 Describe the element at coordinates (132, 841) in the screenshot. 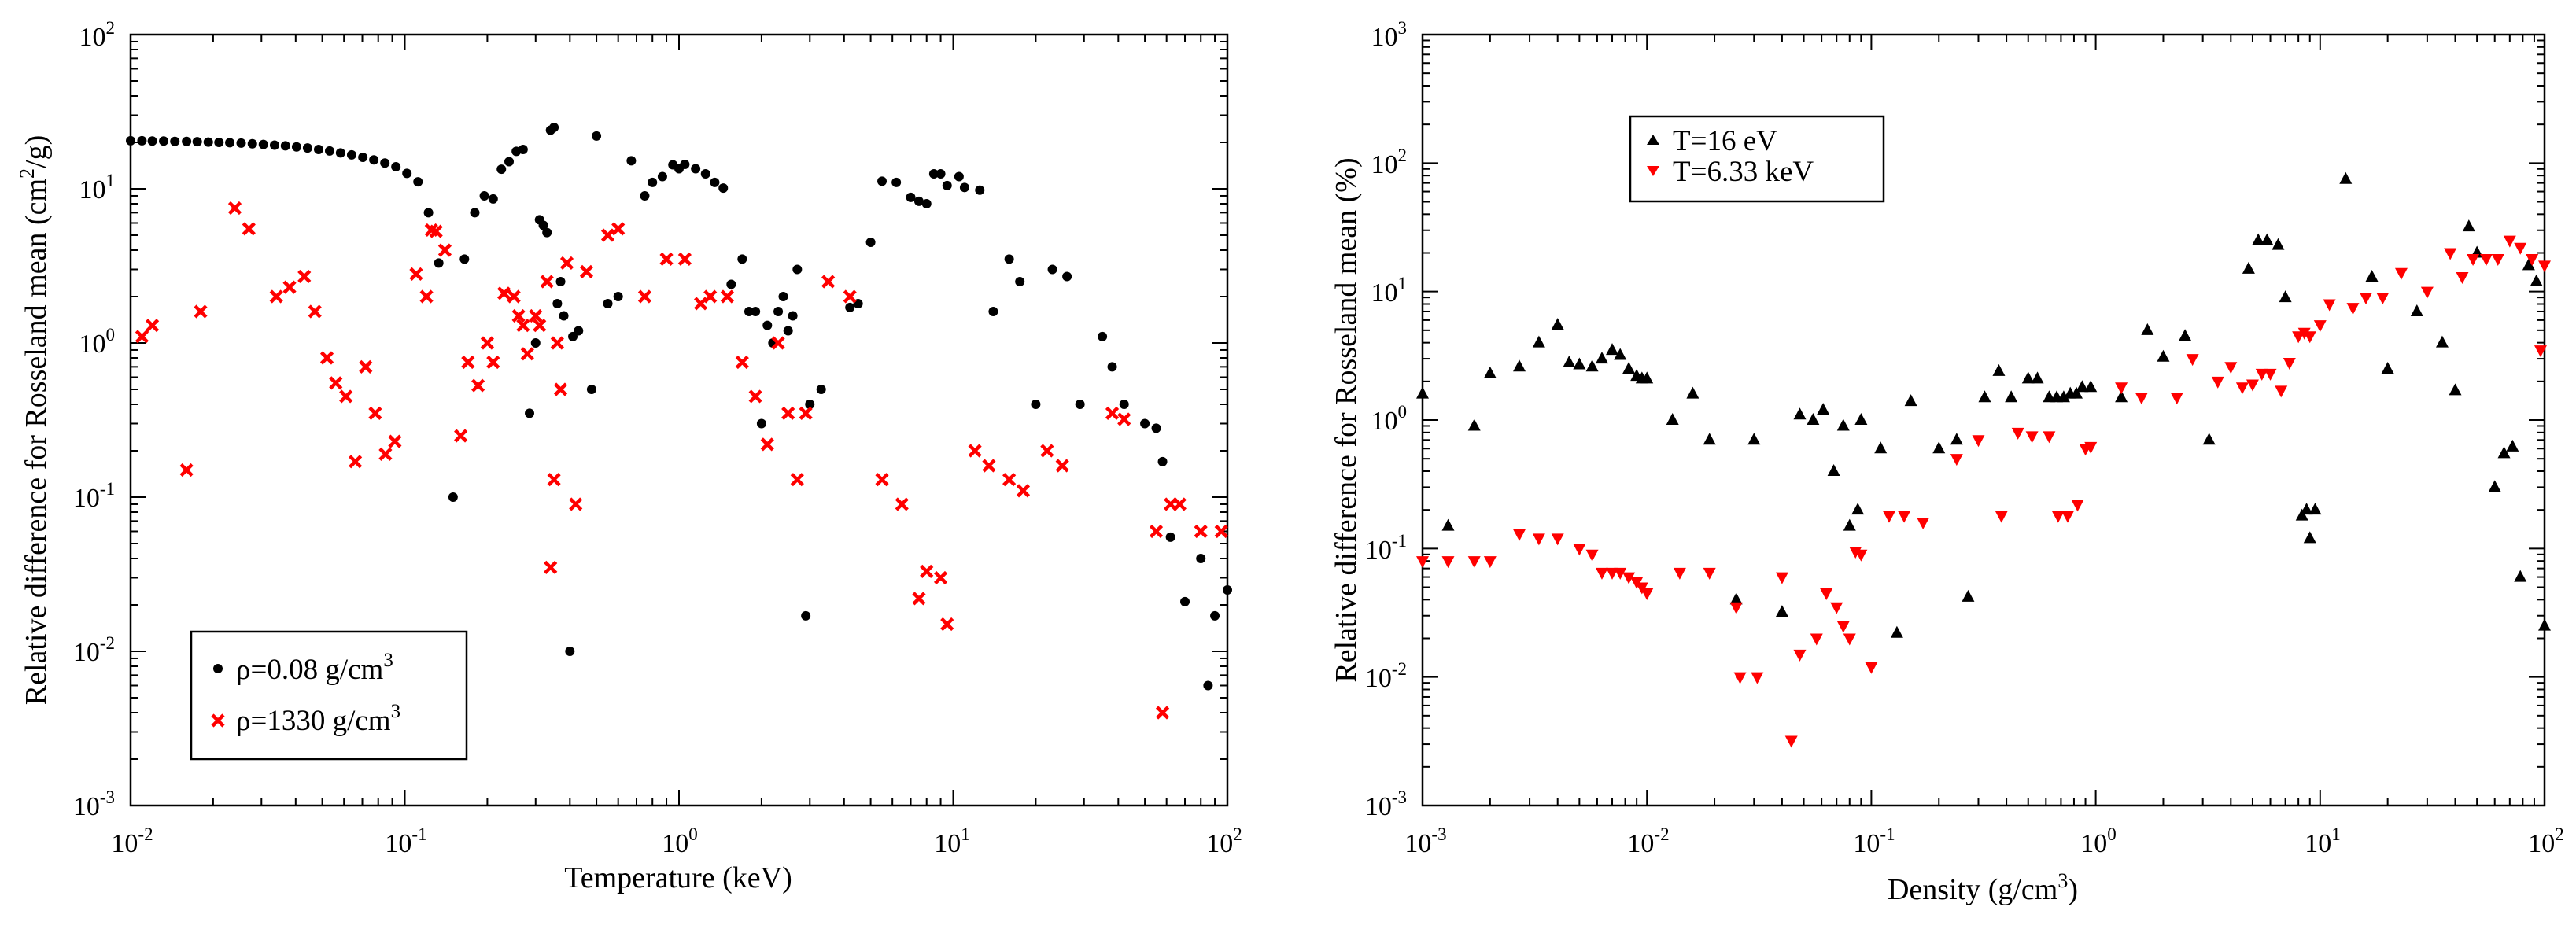

I see `x-tick-label: 10⁻²` at that location.